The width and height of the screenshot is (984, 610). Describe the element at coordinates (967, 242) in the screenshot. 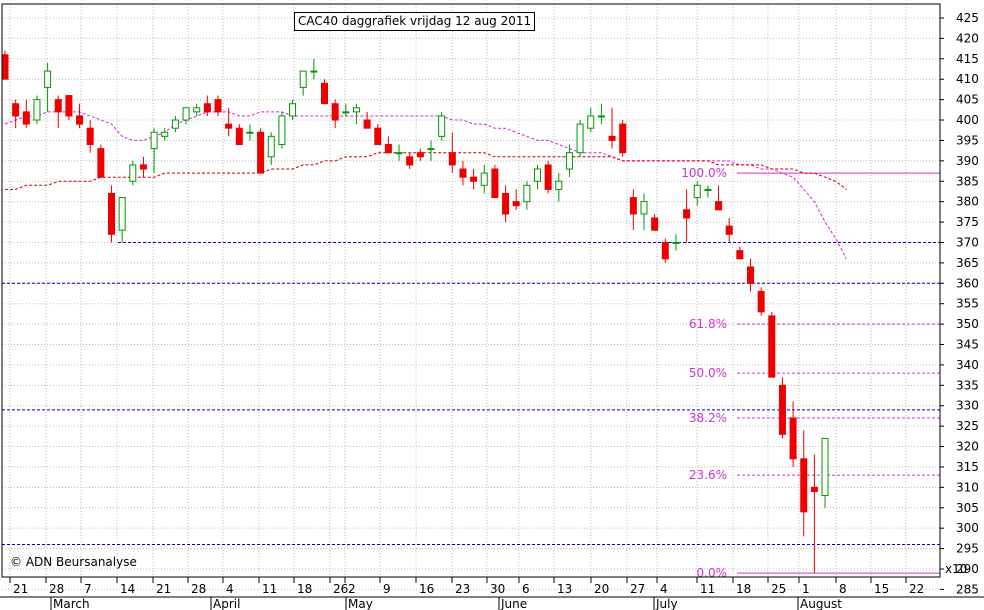

I see `y-tick-label: 370` at that location.